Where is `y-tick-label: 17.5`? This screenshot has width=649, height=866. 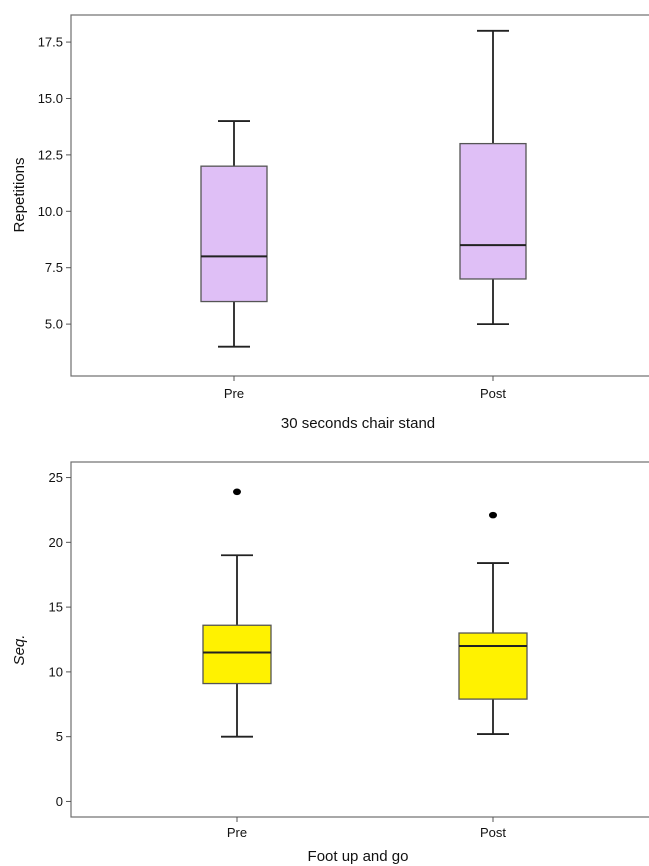 y-tick-label: 17.5 is located at coordinates (50, 42).